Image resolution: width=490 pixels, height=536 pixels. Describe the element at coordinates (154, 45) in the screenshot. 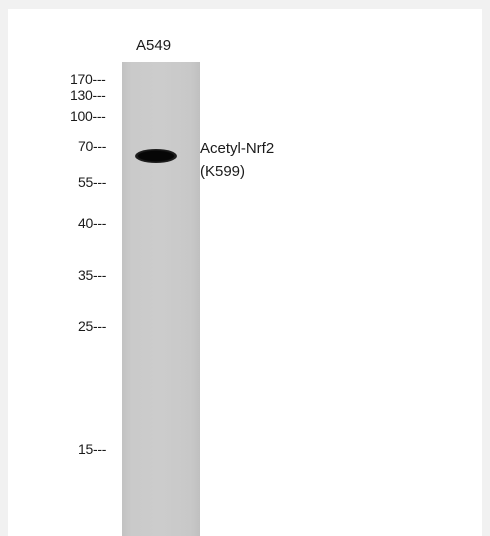

I see `lane-label: A549` at that location.